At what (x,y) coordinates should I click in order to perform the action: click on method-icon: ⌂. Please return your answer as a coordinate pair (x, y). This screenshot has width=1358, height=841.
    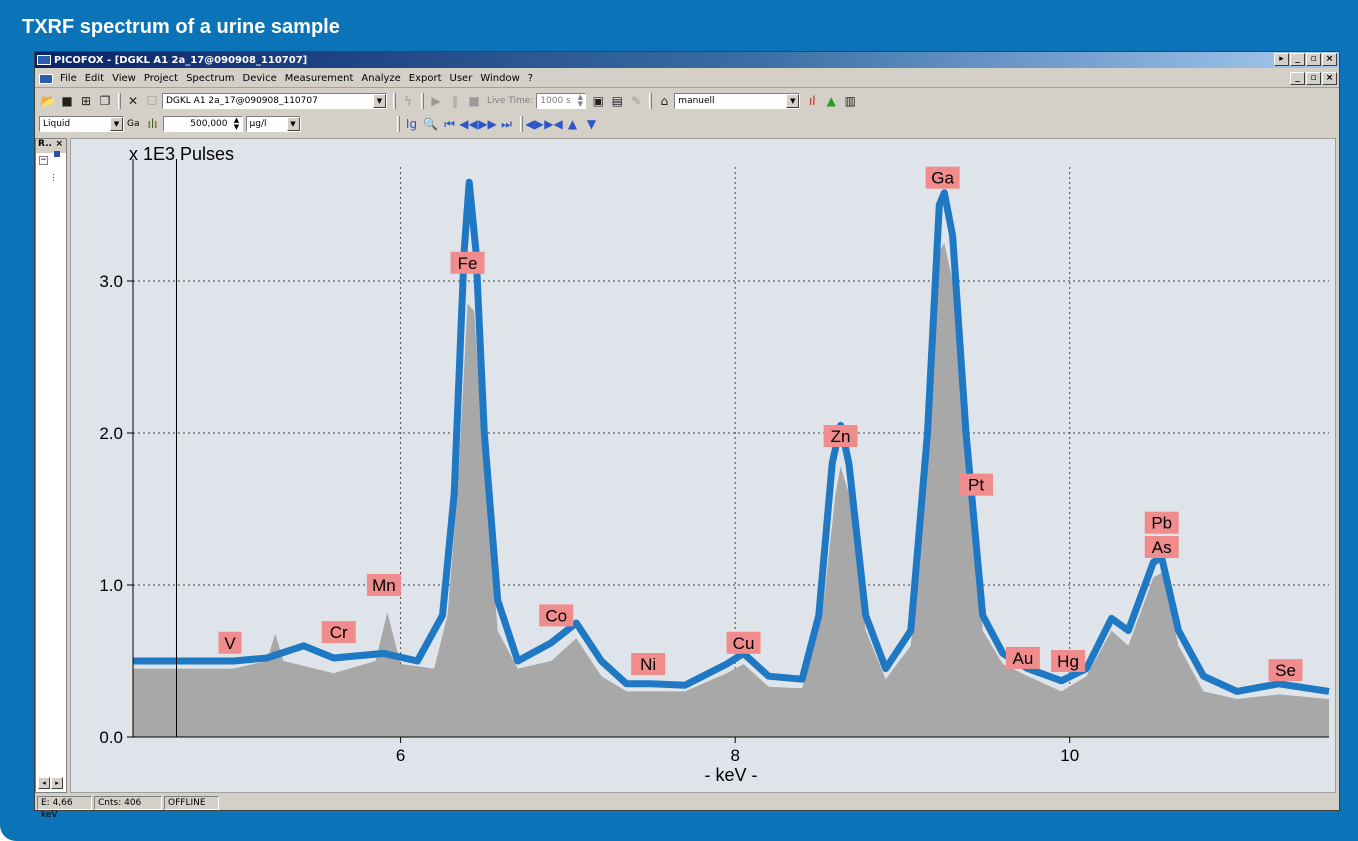
    Looking at the image, I should click on (664, 101).